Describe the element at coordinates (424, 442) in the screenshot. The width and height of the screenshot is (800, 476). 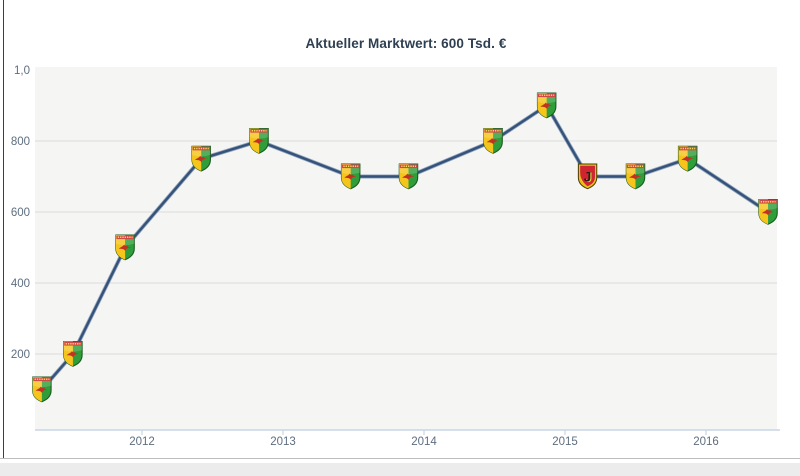
I see `x-tick-label: 2014` at that location.